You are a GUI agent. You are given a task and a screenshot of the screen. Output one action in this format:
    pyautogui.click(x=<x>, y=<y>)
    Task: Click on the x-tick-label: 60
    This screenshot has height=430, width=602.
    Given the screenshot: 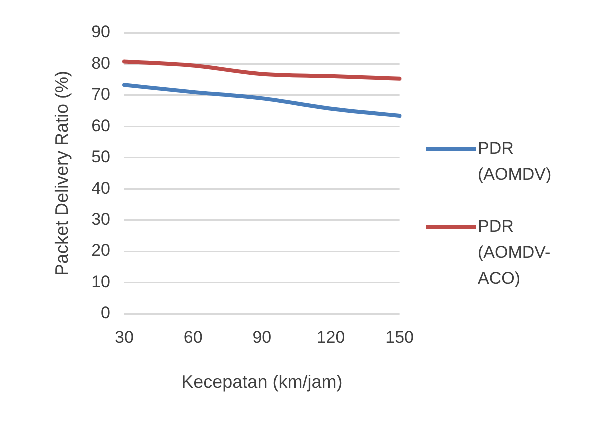 What is the action you would take?
    pyautogui.click(x=193, y=337)
    